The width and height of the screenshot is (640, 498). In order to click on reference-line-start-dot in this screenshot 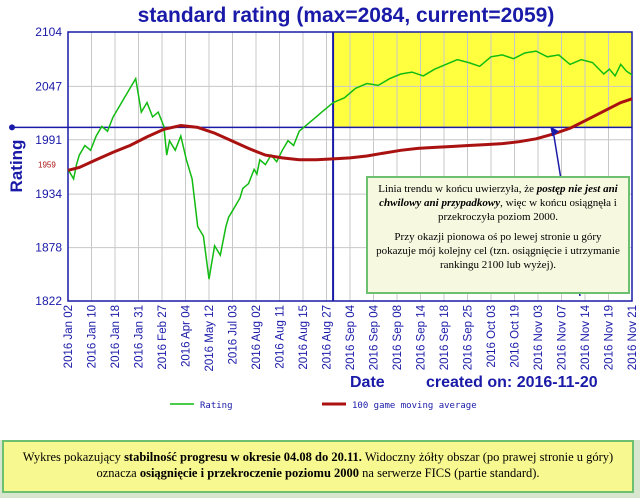, I will do `click(12, 127)`.